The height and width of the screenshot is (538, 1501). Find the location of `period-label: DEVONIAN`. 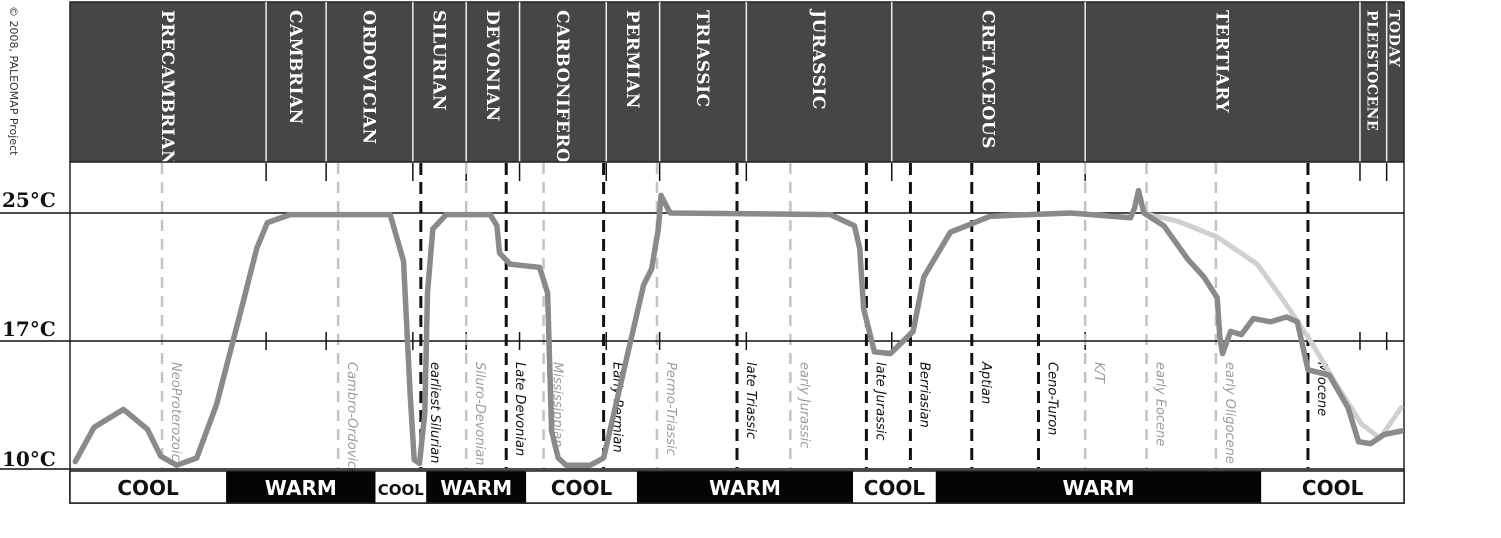

period-label: DEVONIAN is located at coordinates (492, 66).